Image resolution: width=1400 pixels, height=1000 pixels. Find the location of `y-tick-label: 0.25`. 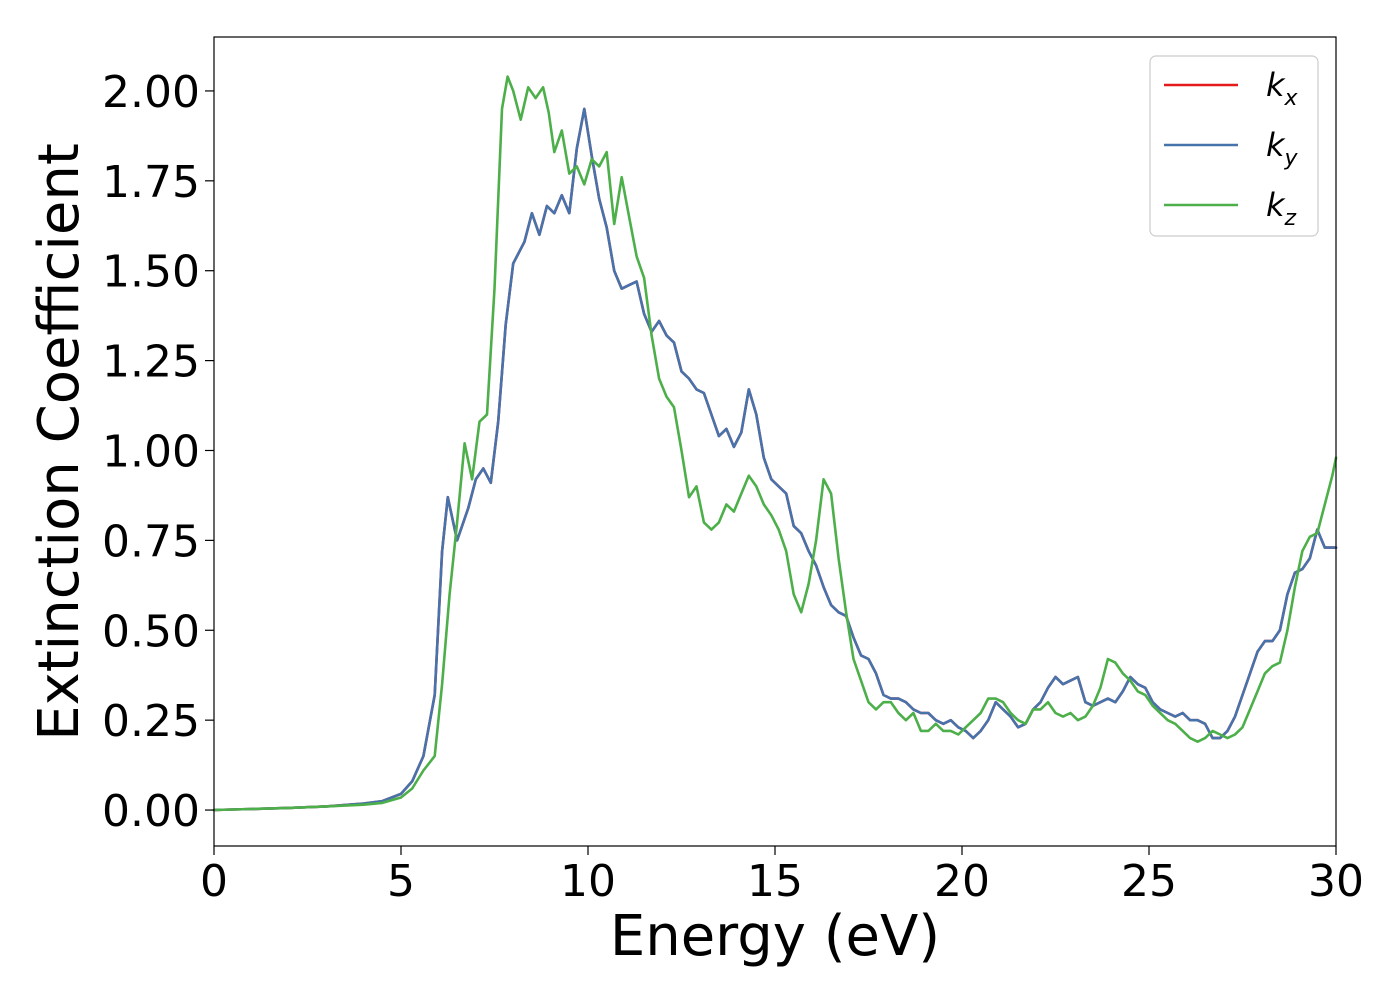

y-tick-label: 0.25 is located at coordinates (151, 721).